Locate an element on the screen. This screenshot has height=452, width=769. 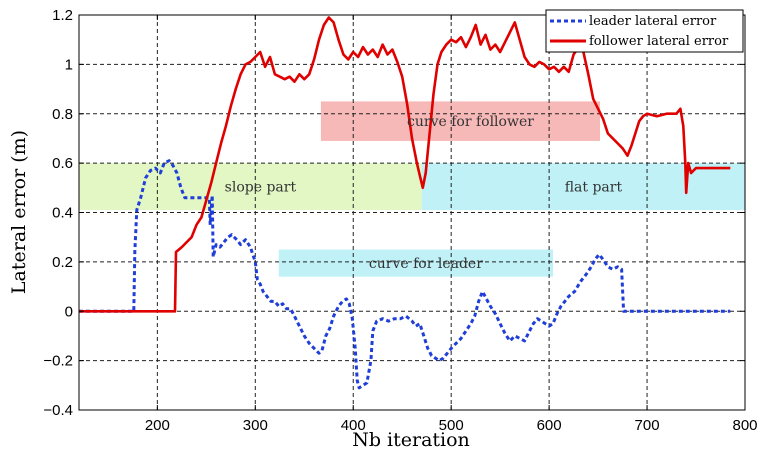
x-tick-label: 400 is located at coordinates (353, 425).